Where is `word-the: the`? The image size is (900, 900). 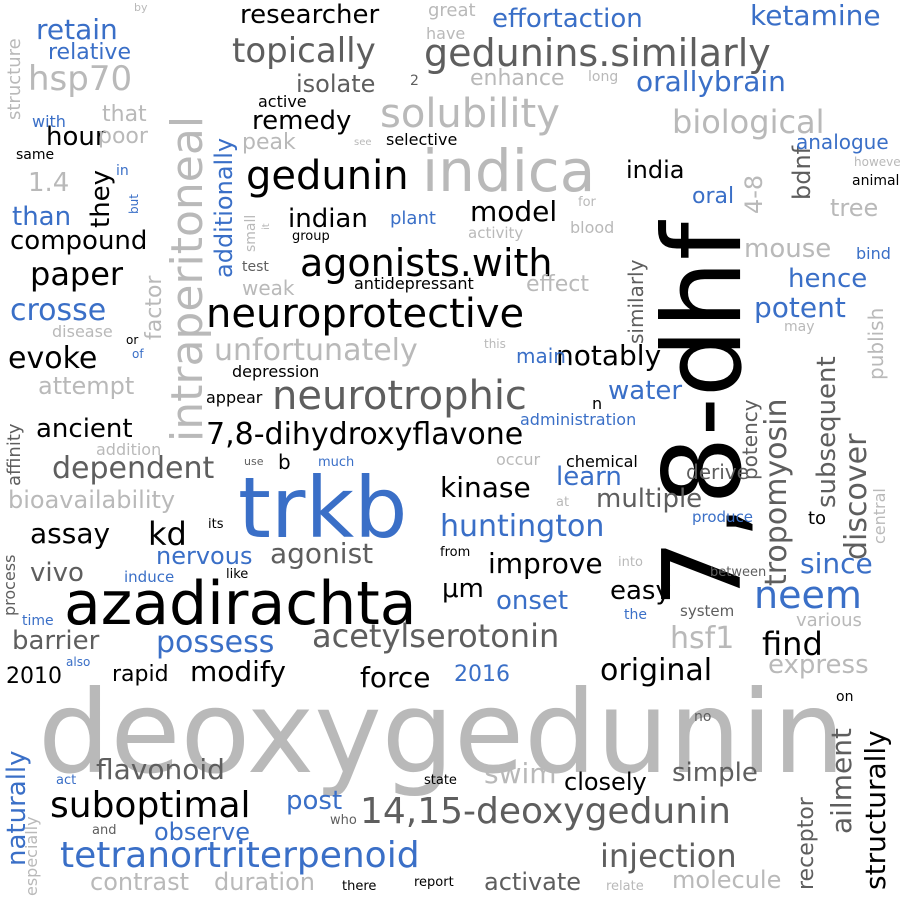 word-the: the is located at coordinates (635, 615).